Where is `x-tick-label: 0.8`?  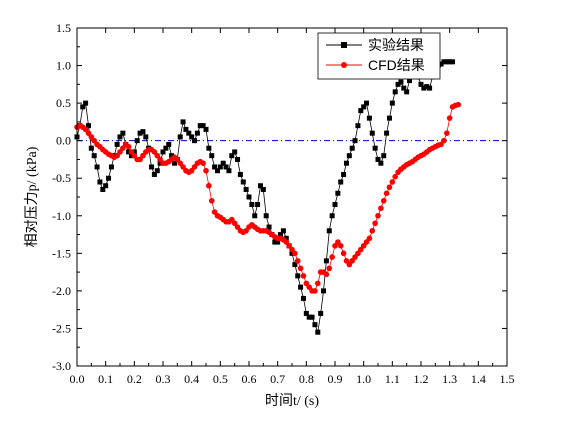 x-tick-label: 0.8 is located at coordinates (306, 379).